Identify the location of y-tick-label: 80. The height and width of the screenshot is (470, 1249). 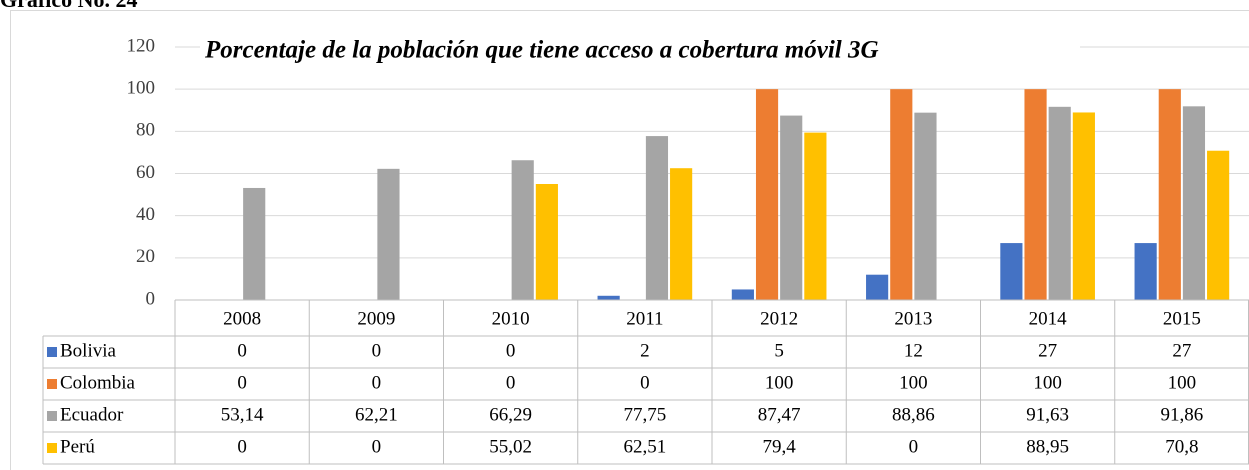
(145, 130).